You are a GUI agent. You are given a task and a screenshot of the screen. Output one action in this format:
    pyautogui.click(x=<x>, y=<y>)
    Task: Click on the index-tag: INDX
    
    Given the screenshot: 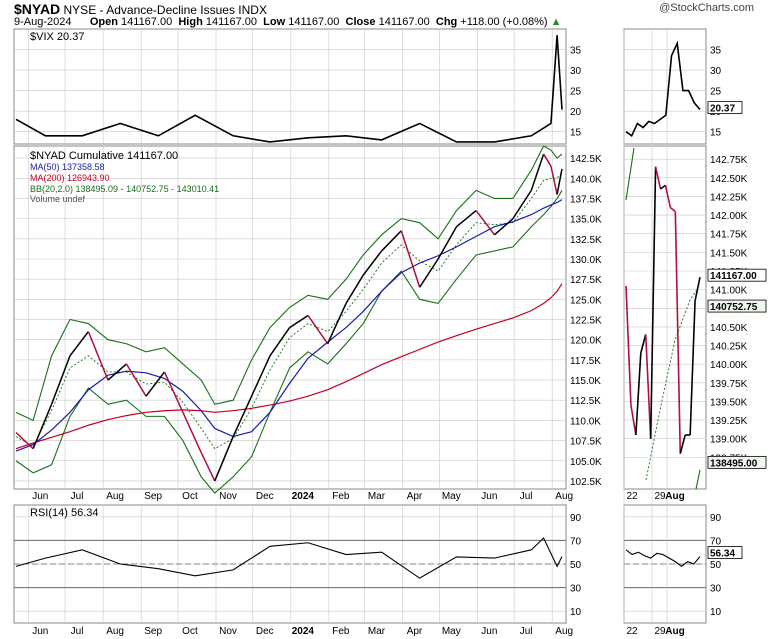 What is the action you would take?
    pyautogui.click(x=252, y=10)
    